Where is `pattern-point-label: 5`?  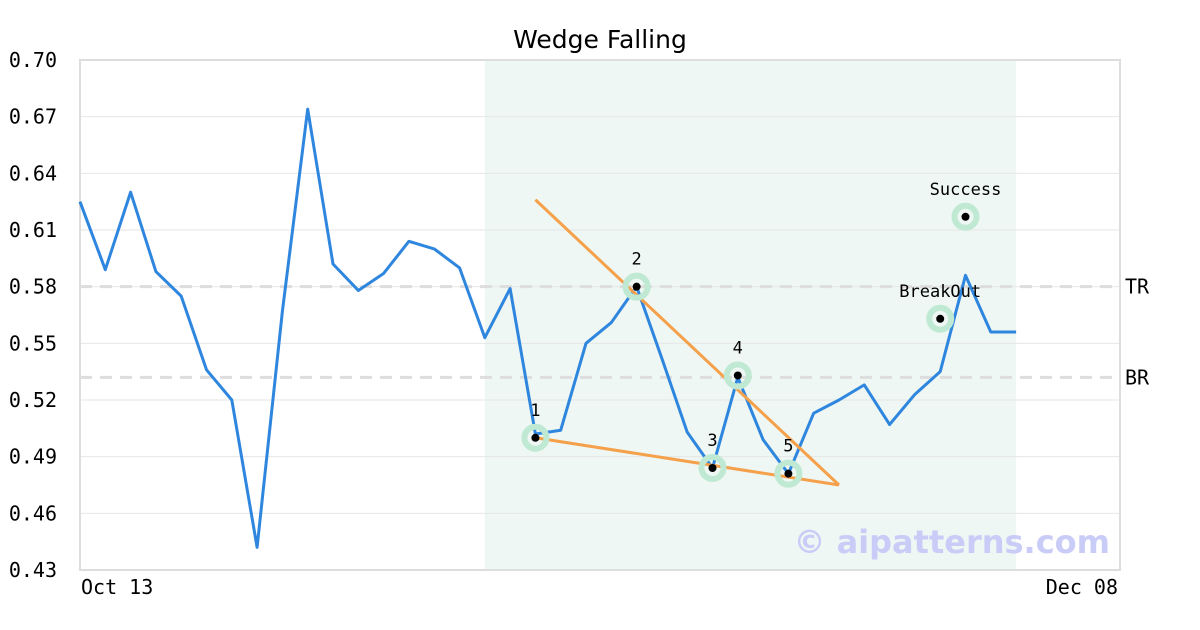 pattern-point-label: 5 is located at coordinates (788, 447).